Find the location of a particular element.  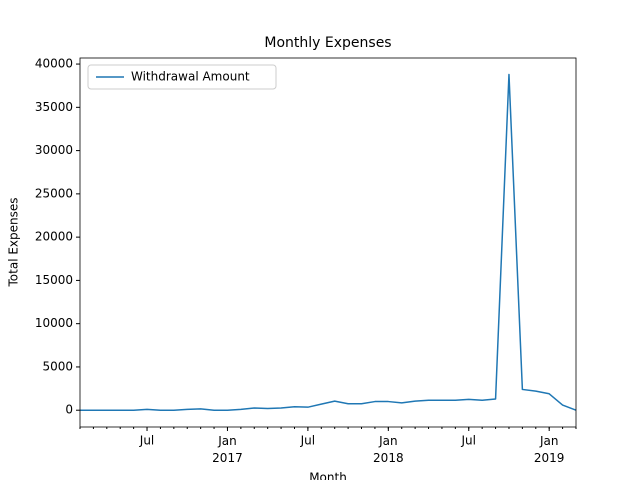

y-tick-label: 5000 is located at coordinates (57, 366).